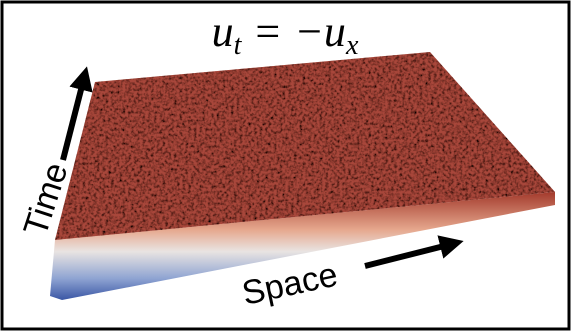 This screenshot has width=571, height=331. What do you see at coordinates (267, 31) in the screenshot?
I see `eq-operator: =` at bounding box center [267, 31].